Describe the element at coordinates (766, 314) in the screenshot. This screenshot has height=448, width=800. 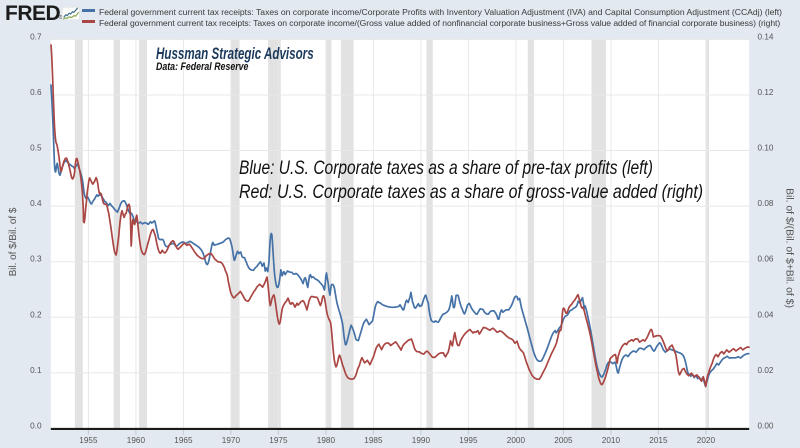
I see `svg-text: 0.04` at that location.